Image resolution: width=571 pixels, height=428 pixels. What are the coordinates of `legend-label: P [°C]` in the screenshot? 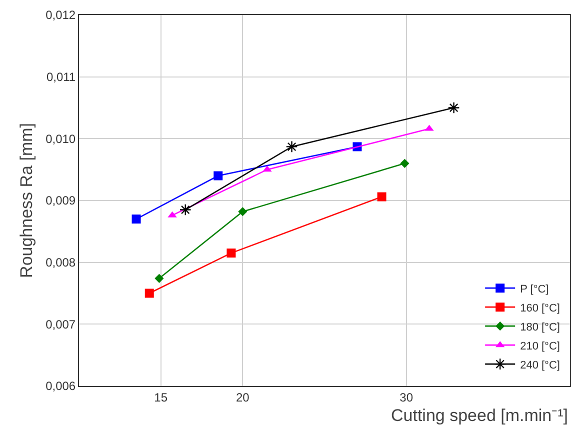 It's located at (534, 289).